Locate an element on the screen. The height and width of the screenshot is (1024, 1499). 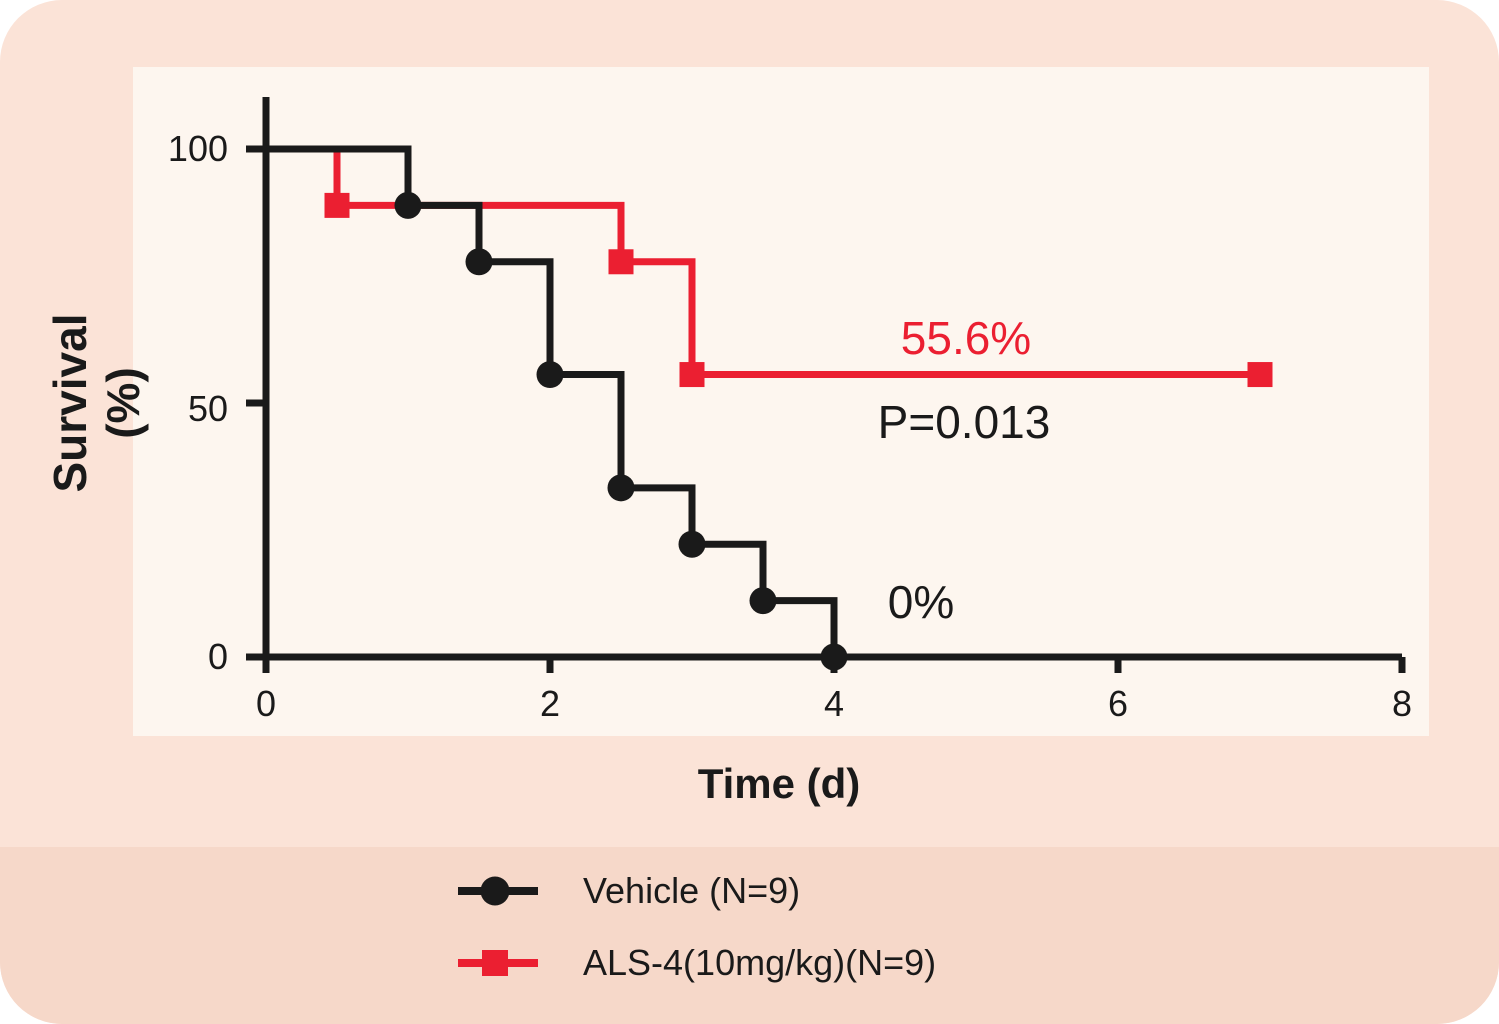
y-tick-label-50: 50 is located at coordinates (207, 408).